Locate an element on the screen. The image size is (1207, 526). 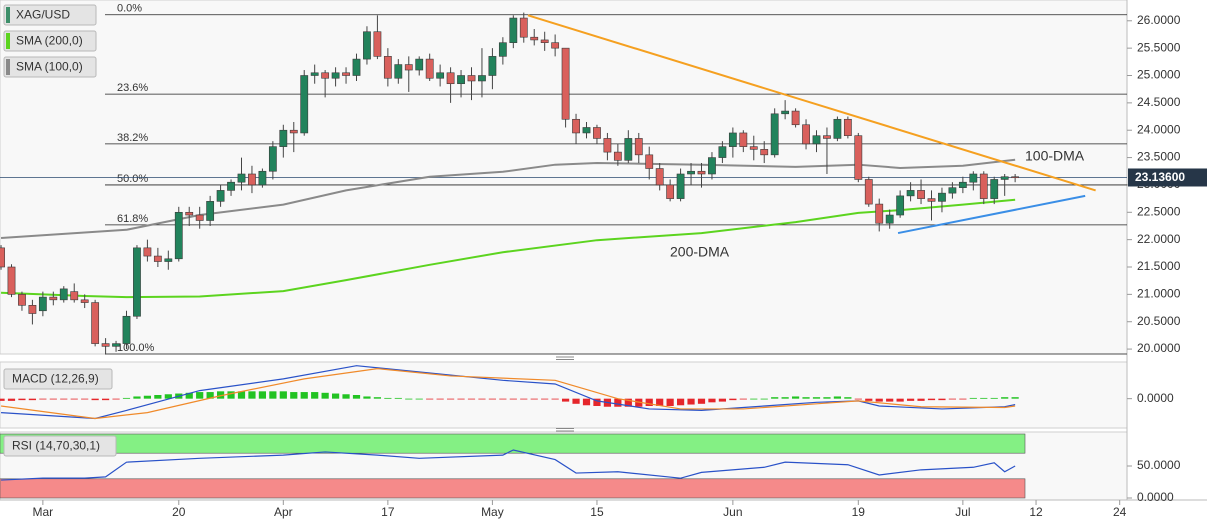
panel-grip is located at coordinates (565, 394).